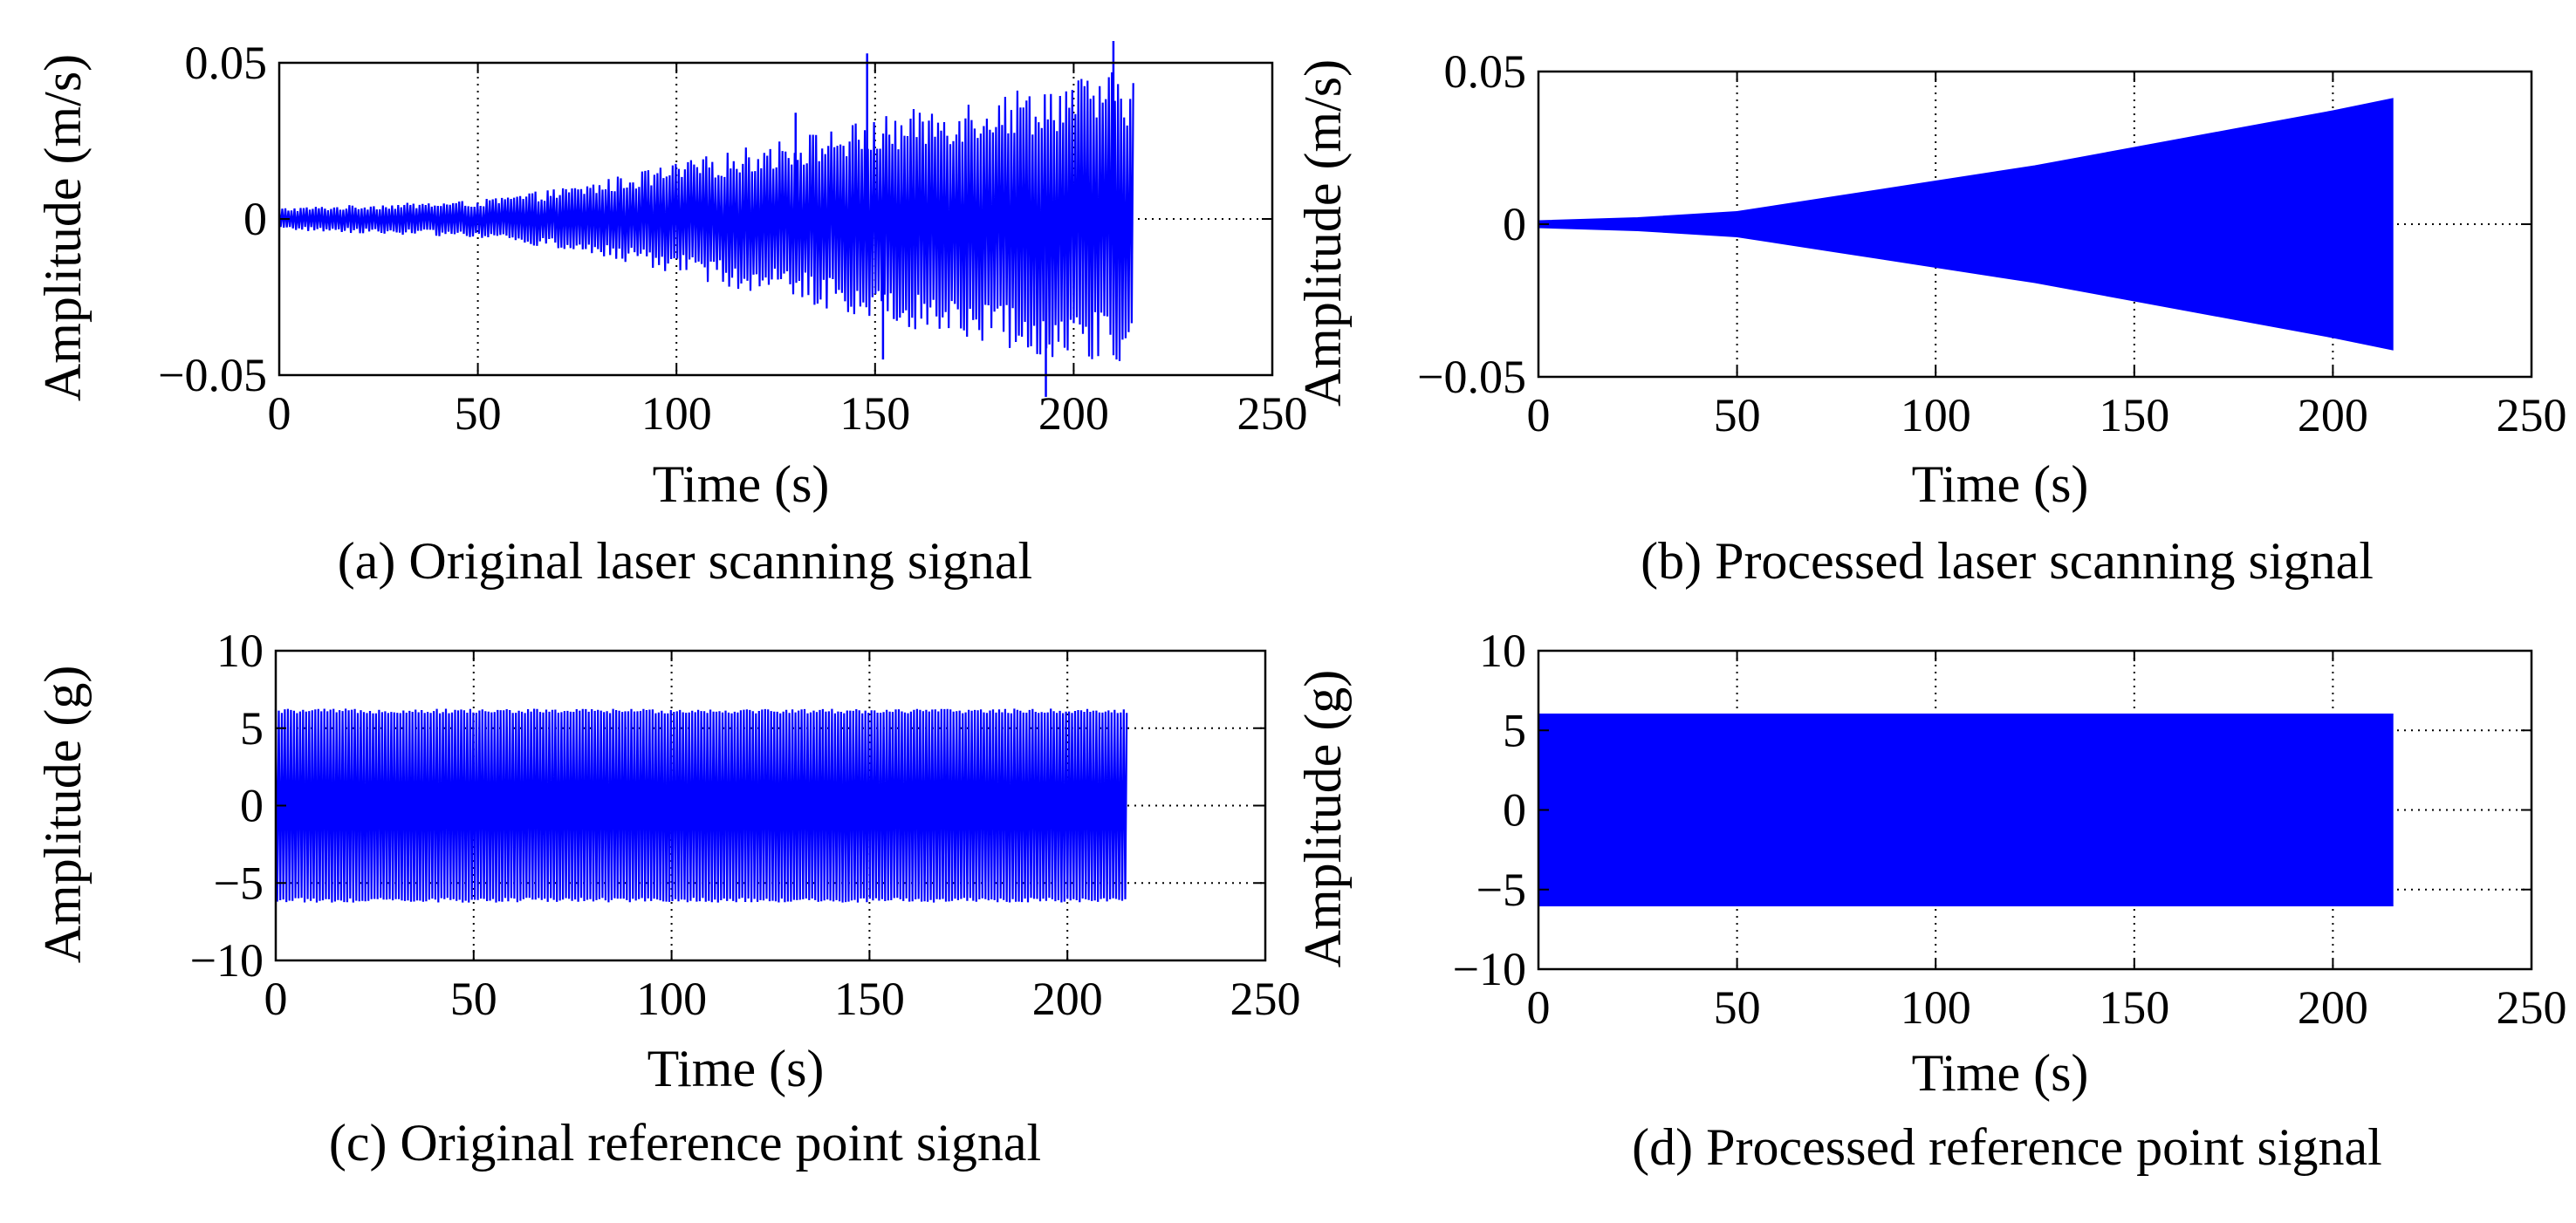  Describe the element at coordinates (685, 561) in the screenshot. I see `panel-caption: (a) Original laser scanning signal` at that location.